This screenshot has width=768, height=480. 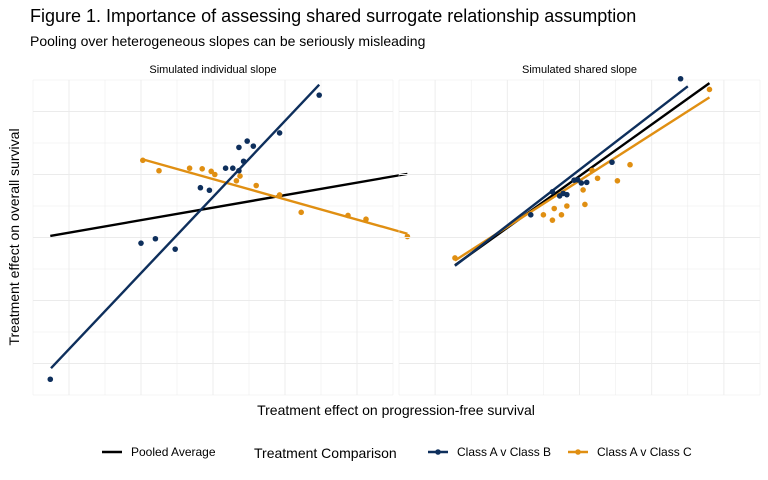 What do you see at coordinates (578, 452) in the screenshot?
I see `legend-key-dot-class-c` at bounding box center [578, 452].